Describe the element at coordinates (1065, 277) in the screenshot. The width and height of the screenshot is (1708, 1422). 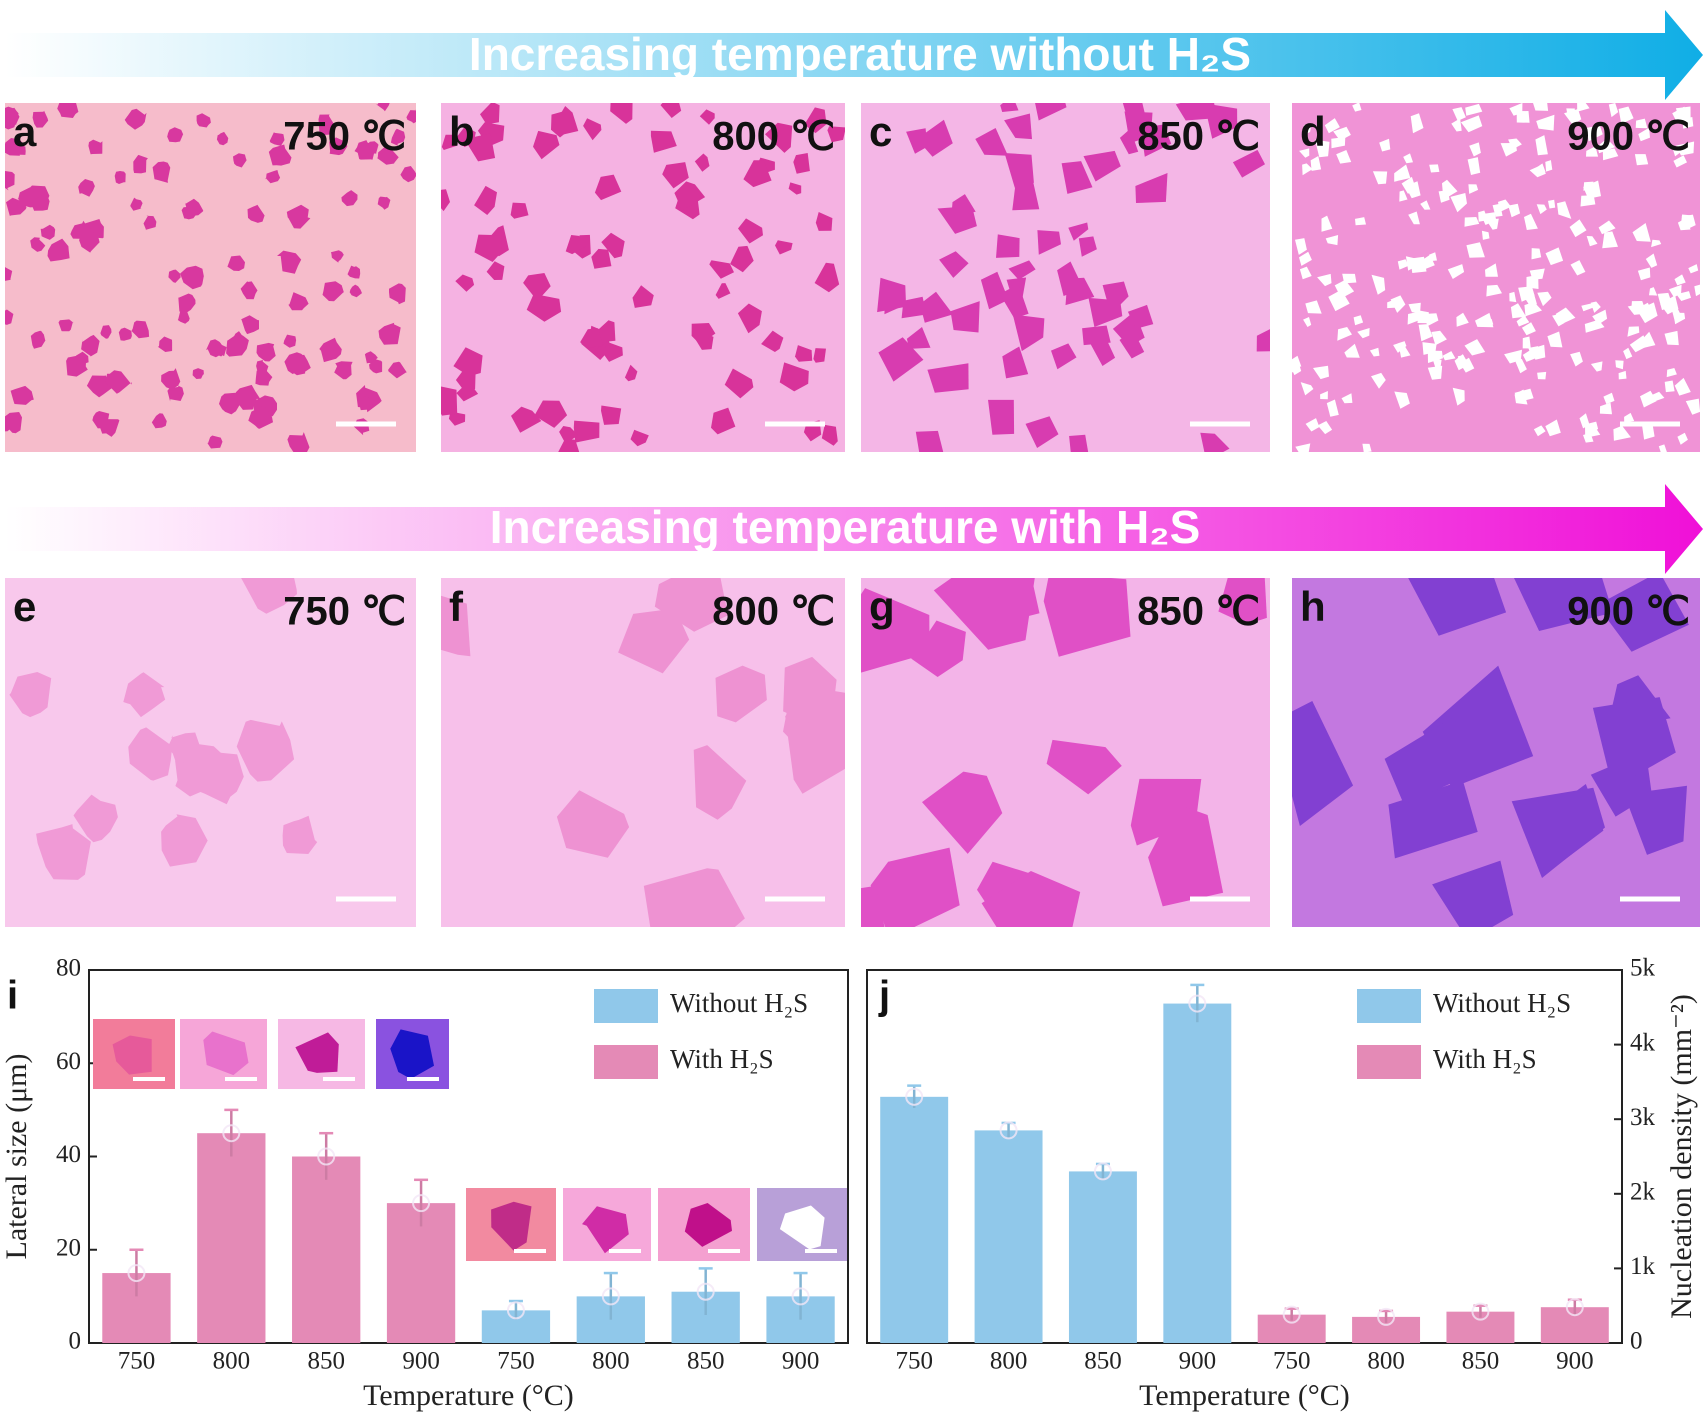
I see `micrograph: c 850 ℃` at that location.